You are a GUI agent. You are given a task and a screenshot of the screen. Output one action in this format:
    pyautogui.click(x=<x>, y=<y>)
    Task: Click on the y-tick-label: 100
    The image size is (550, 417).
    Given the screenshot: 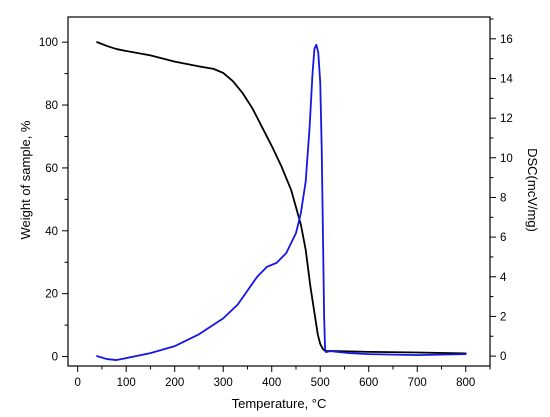 What is the action you would take?
    pyautogui.click(x=48, y=43)
    